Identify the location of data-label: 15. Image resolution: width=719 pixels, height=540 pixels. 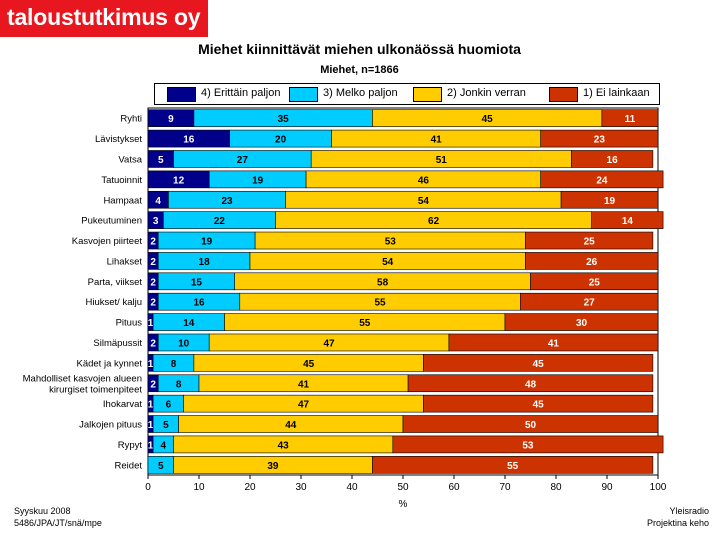
(197, 282).